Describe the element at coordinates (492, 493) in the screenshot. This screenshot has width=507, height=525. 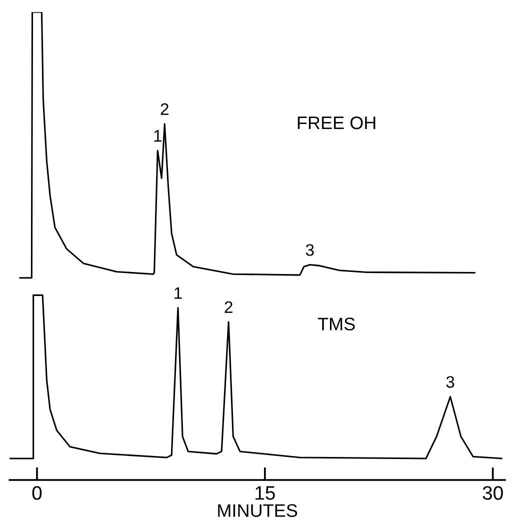
I see `x-tick-label: 30` at that location.